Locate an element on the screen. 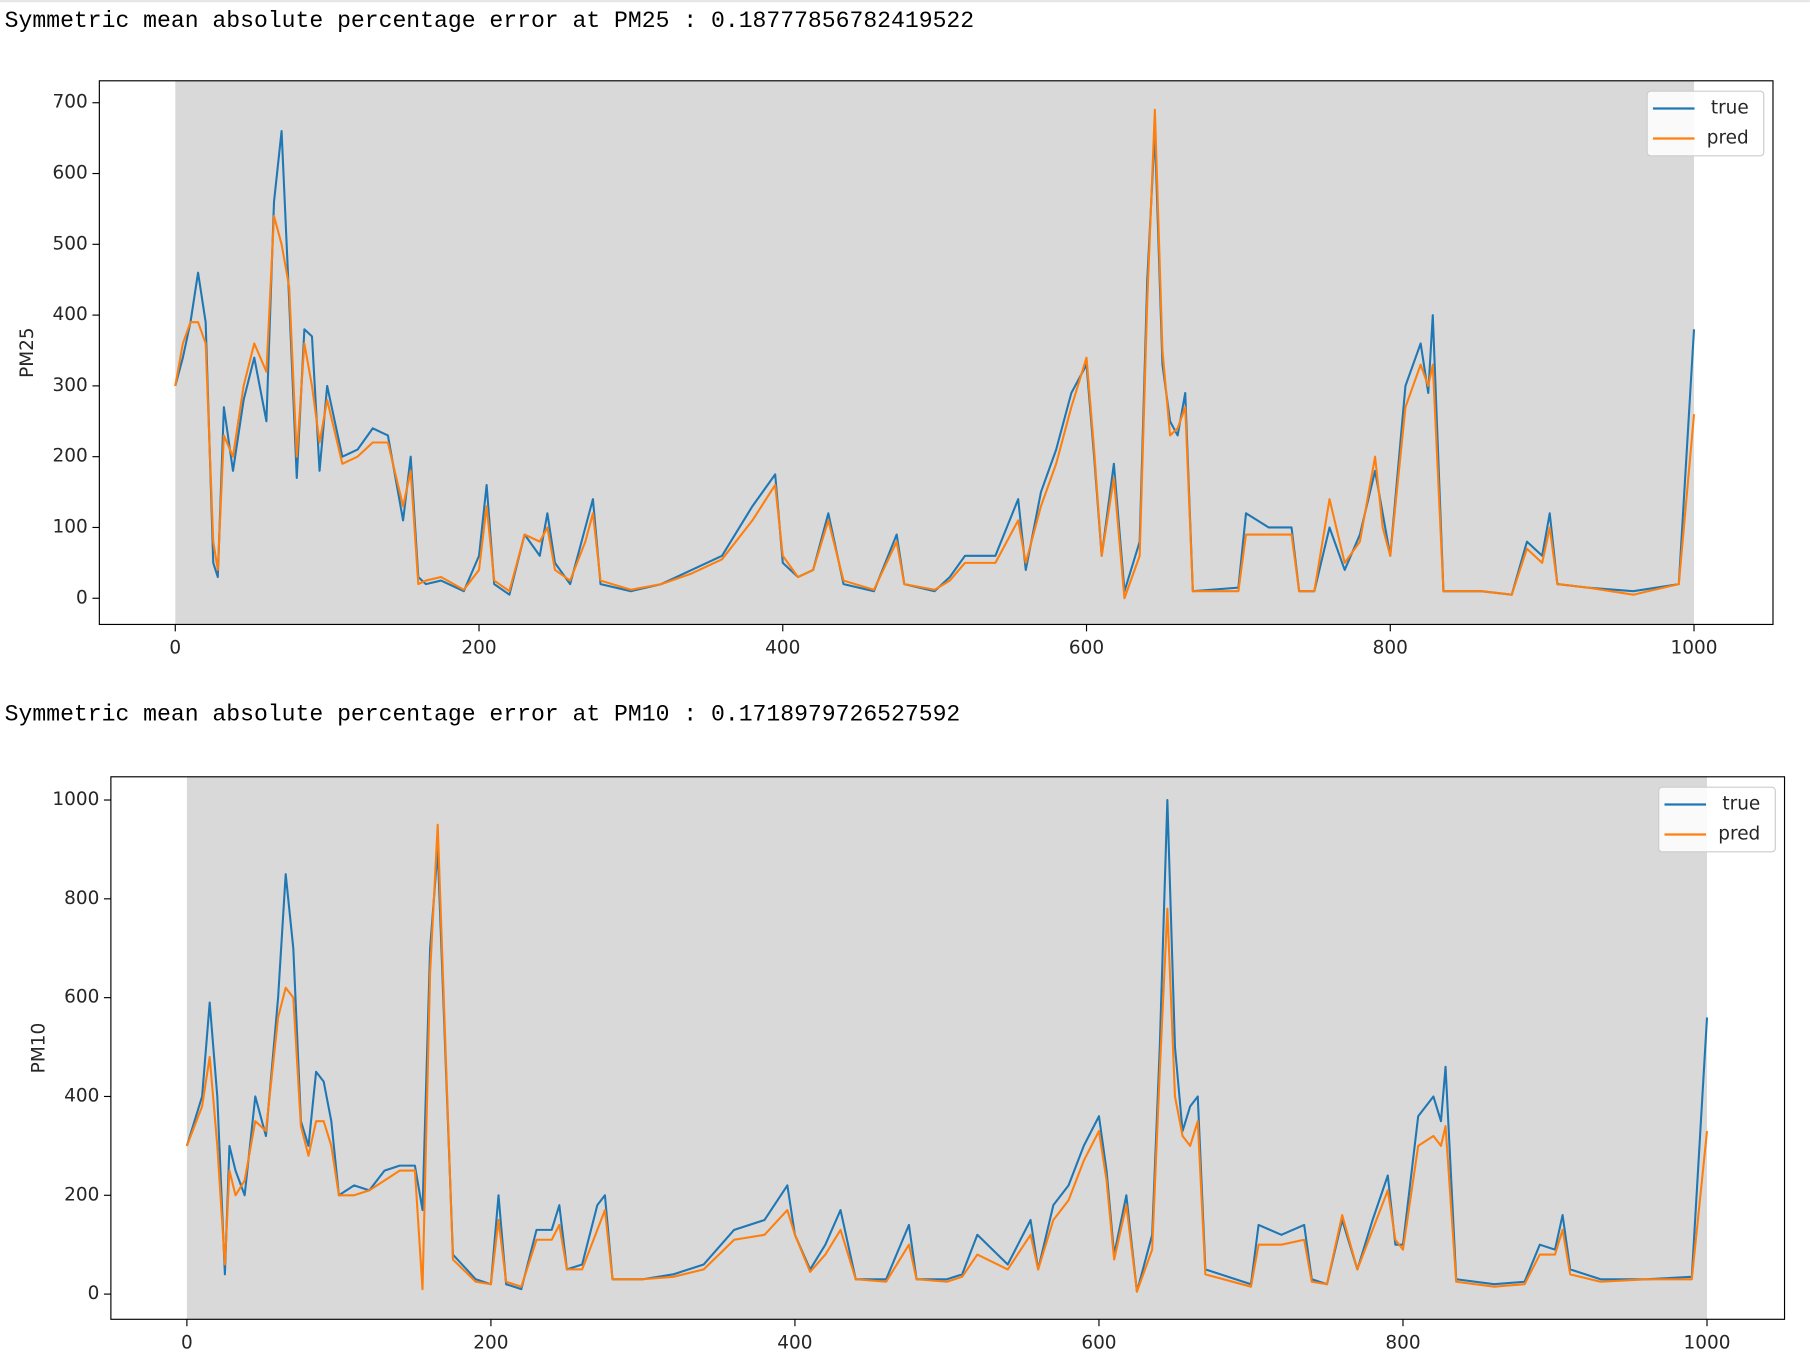 The width and height of the screenshot is (1810, 1362). y-tick-label: 800 is located at coordinates (81, 898).